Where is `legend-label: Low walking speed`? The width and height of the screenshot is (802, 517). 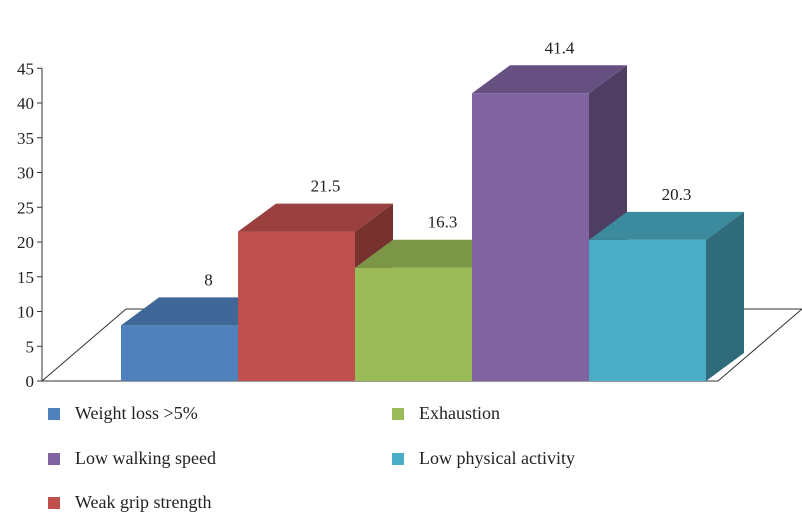
legend-label: Low walking speed is located at coordinates (145, 458).